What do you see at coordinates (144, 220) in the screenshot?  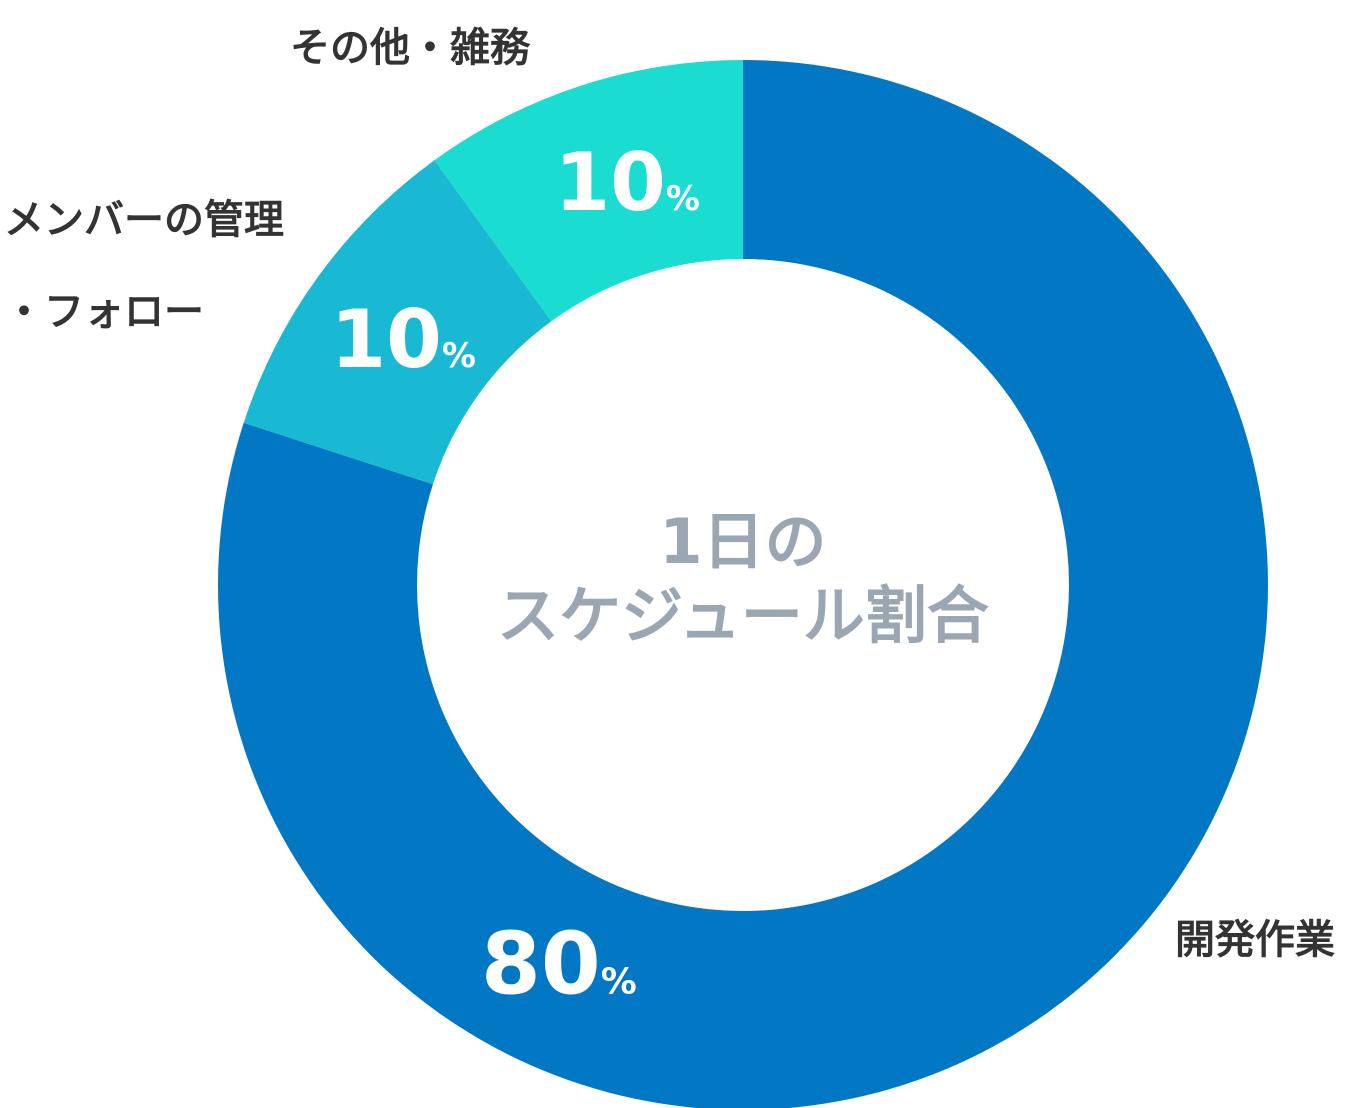 I see `category-label-line: メンバーの管理` at bounding box center [144, 220].